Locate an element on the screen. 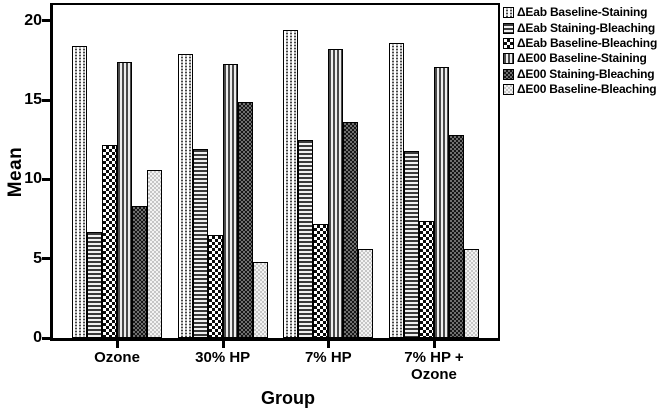  legend-swatch-dark-checker is located at coordinates (508, 74).